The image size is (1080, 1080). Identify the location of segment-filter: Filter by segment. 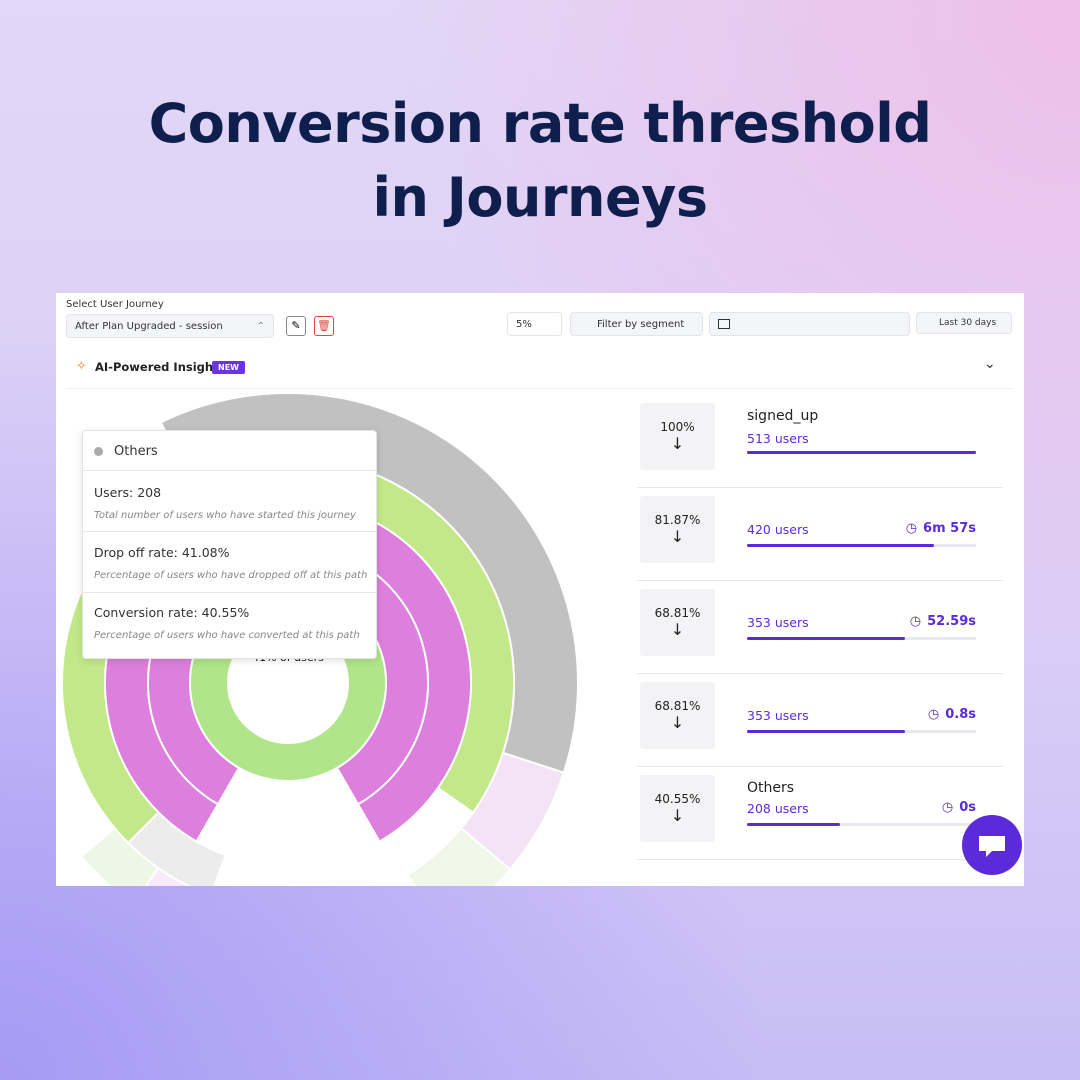
(636, 324).